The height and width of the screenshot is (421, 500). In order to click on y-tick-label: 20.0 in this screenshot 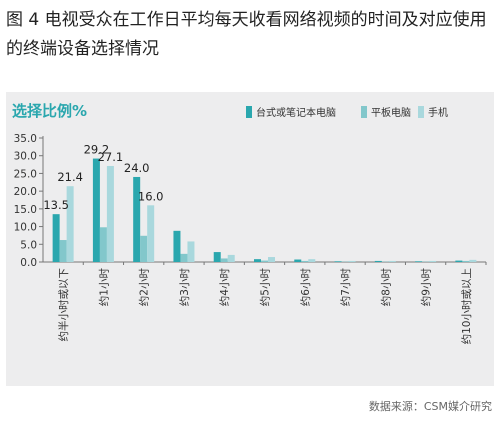, I will do `click(25, 192)`.